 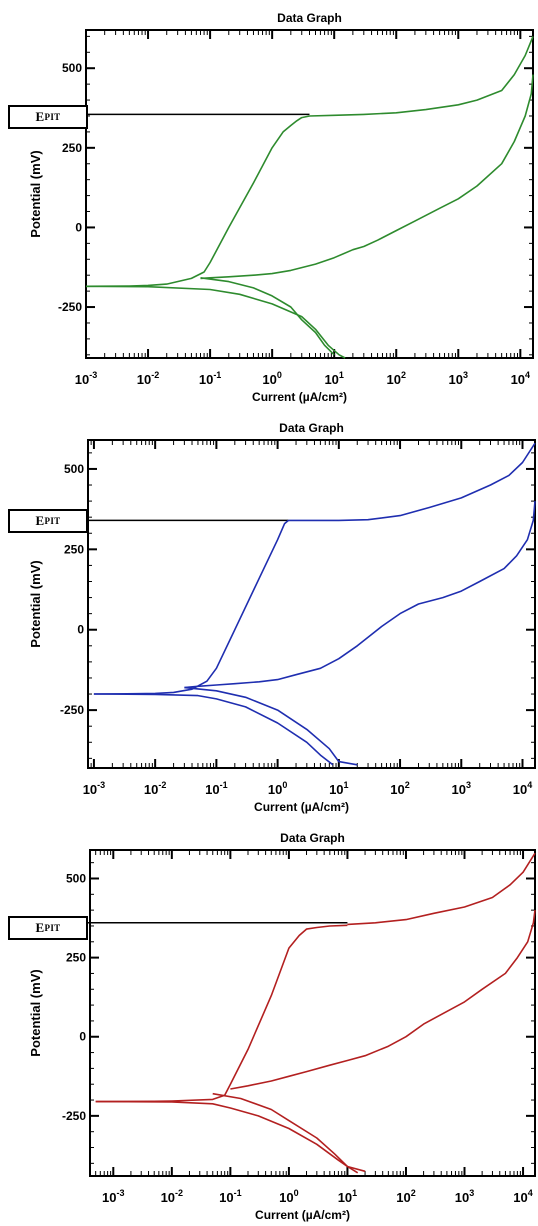 I want to click on epit-label-2: E PIT, so click(x=48, y=521).